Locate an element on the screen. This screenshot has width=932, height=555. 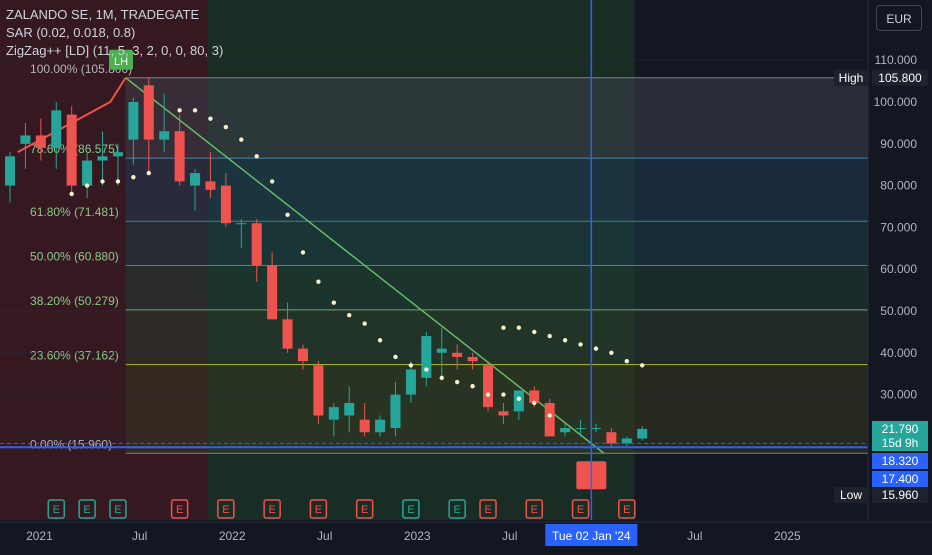
fib-level-label: 38.20% (50.279) is located at coordinates (74, 301).